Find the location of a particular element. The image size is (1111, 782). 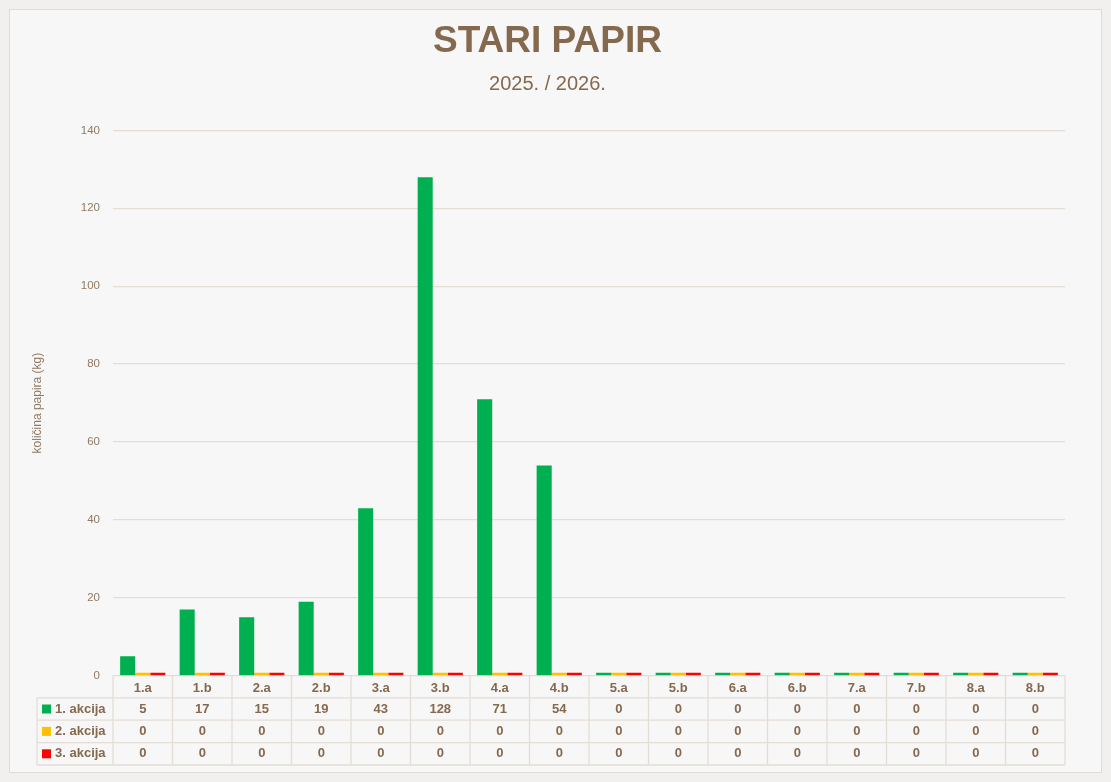

y-tick-label: 20 is located at coordinates (93, 597).